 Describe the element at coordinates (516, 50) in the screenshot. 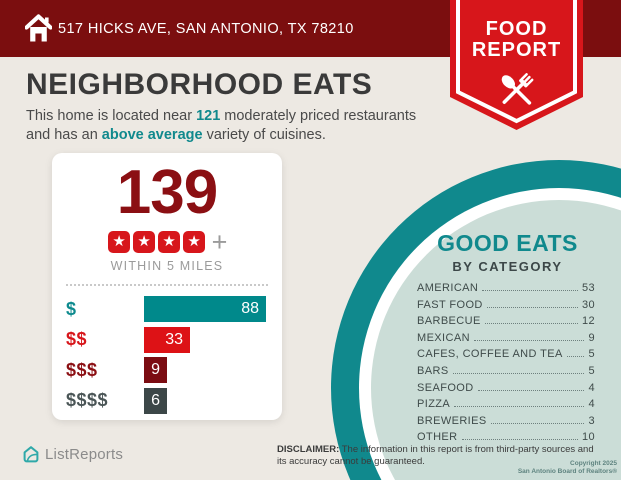

I see `badge-line2: REPORT` at that location.